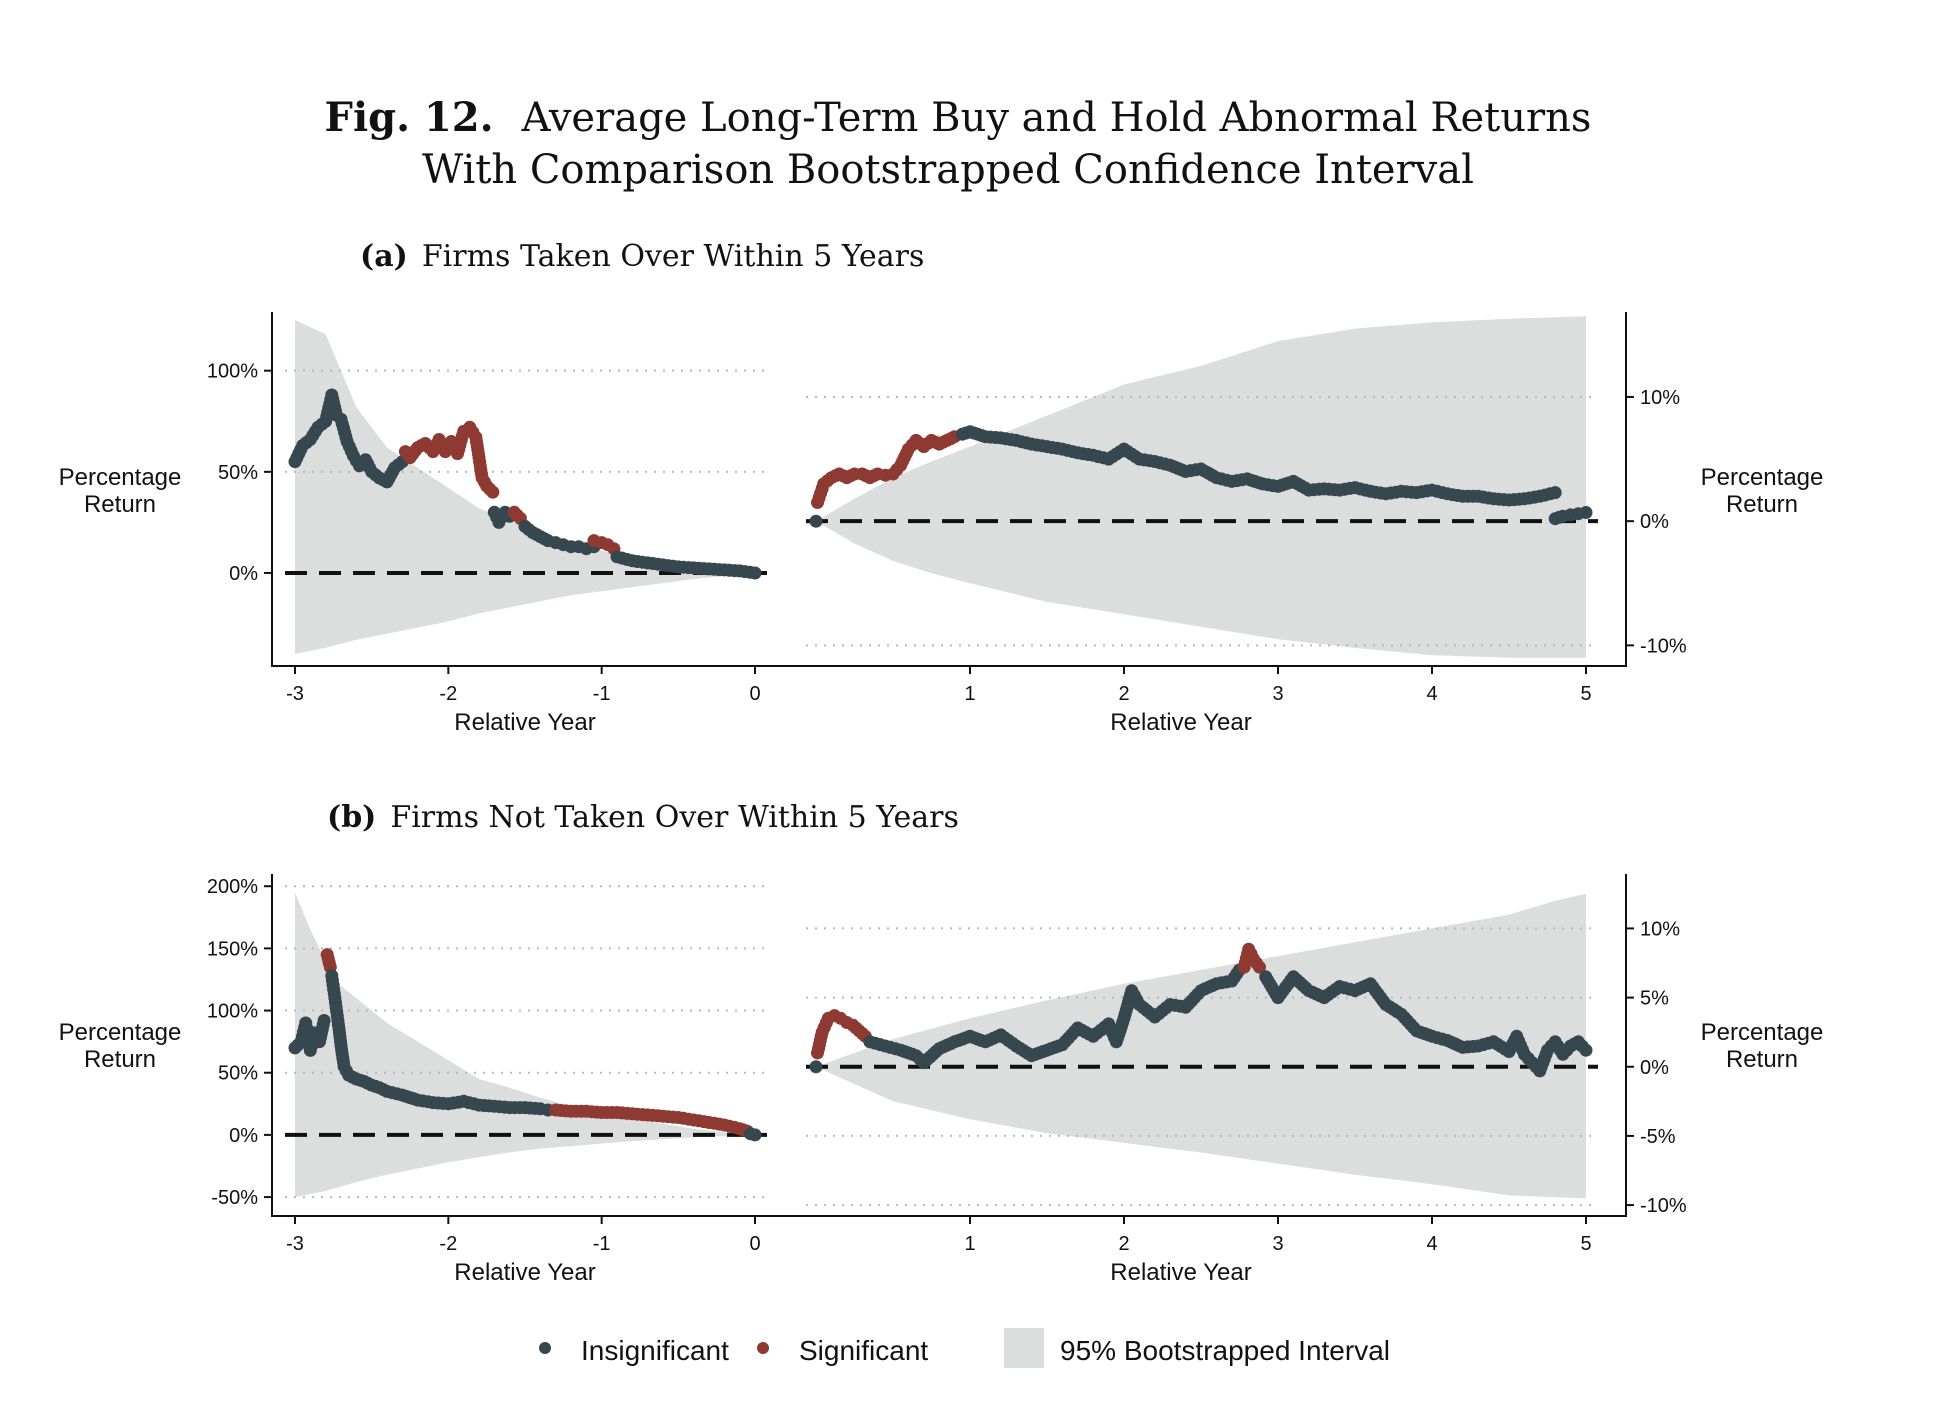 The height and width of the screenshot is (1406, 1940). What do you see at coordinates (1277, 694) in the screenshot?
I see `panel-a-right-xtick-label: 3` at bounding box center [1277, 694].